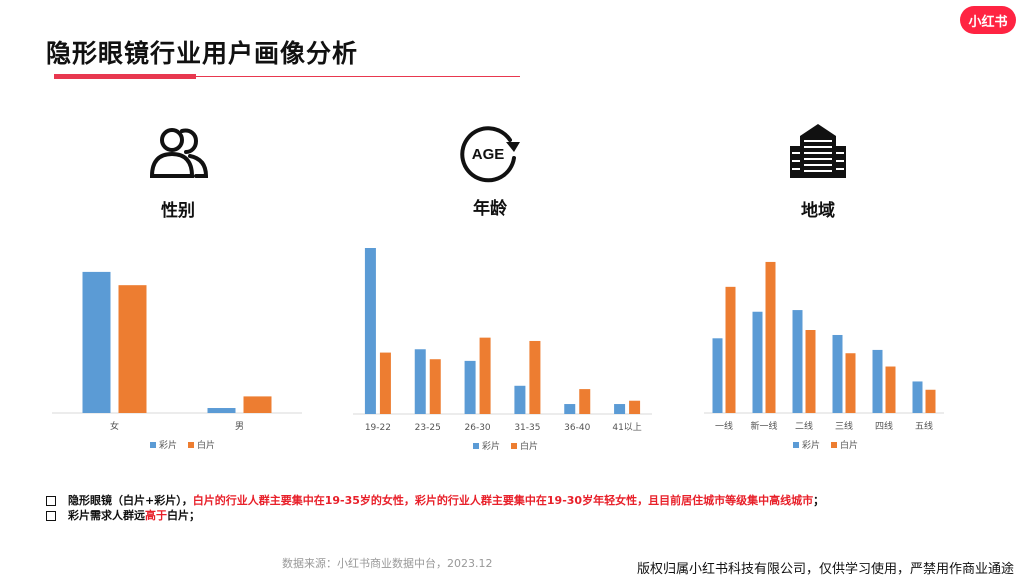 The width and height of the screenshot is (1024, 577). I want to click on chart-1-bar-彩片-19-22, so click(370, 331).